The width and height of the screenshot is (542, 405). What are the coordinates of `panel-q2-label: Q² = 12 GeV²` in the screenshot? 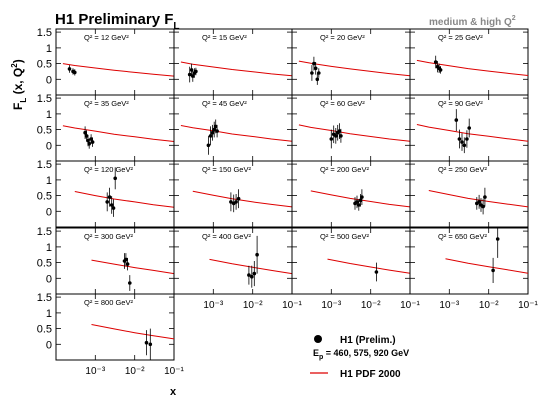 It's located at (106, 37).